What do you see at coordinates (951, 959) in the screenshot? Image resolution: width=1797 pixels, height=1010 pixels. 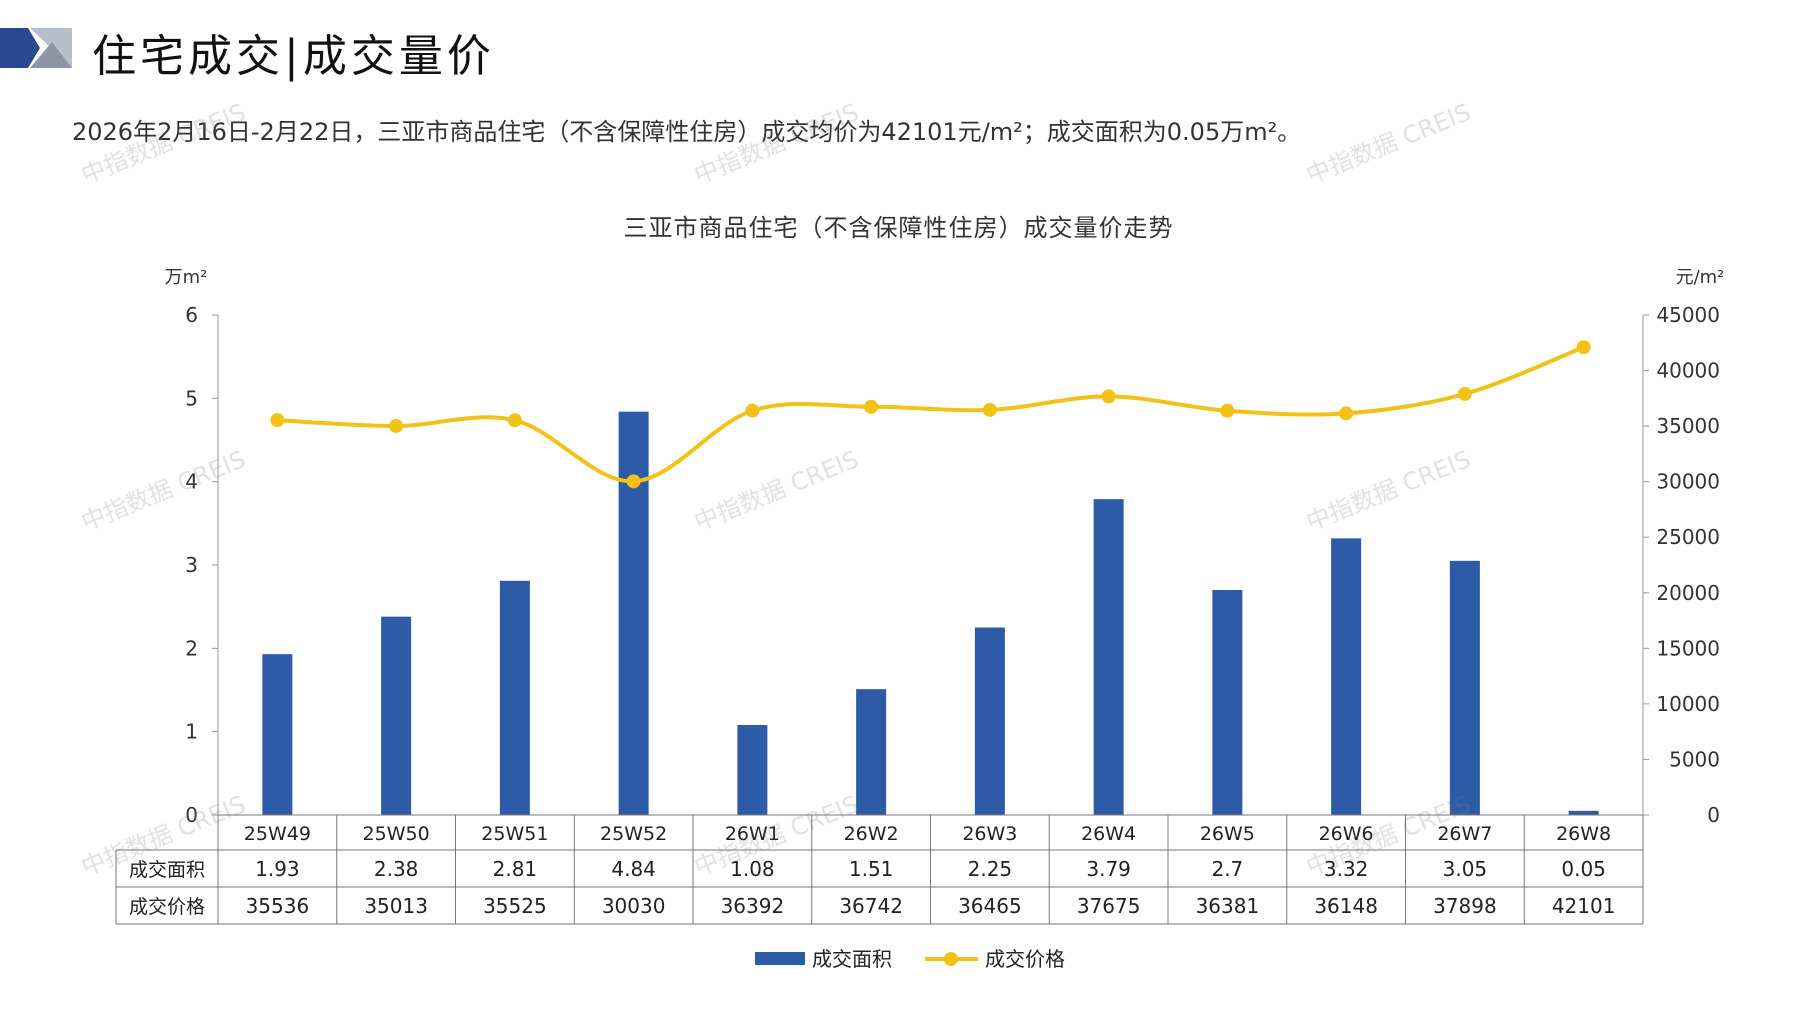 I see `legend-line-marker` at bounding box center [951, 959].